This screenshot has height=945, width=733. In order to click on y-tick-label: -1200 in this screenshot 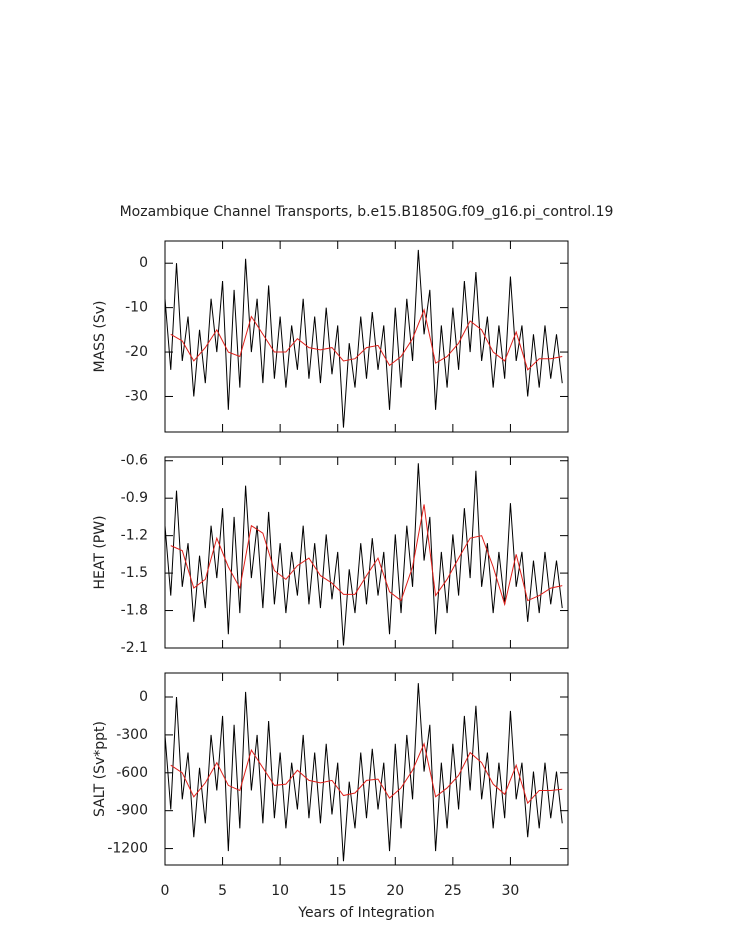, I will do `click(127, 849)`.